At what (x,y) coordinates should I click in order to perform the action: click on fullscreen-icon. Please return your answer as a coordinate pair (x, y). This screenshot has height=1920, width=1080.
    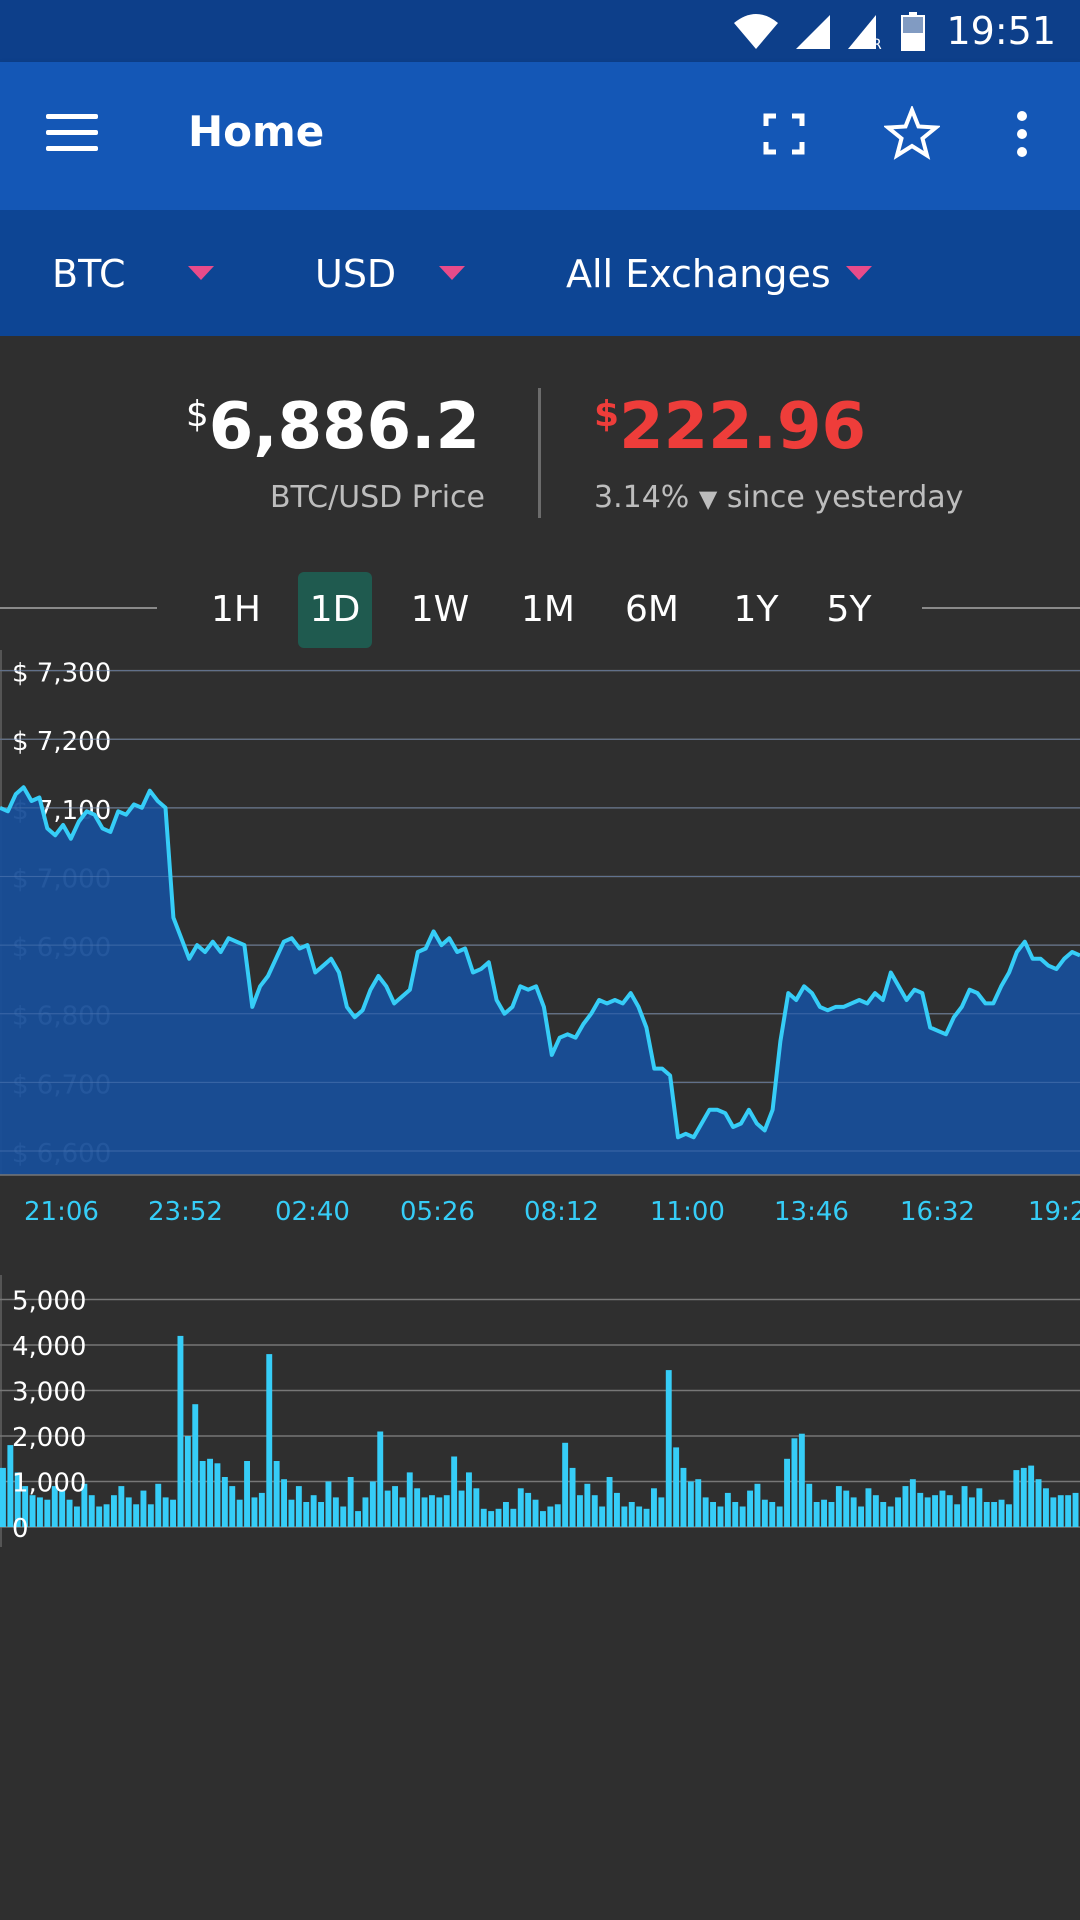
    Looking at the image, I should click on (784, 134).